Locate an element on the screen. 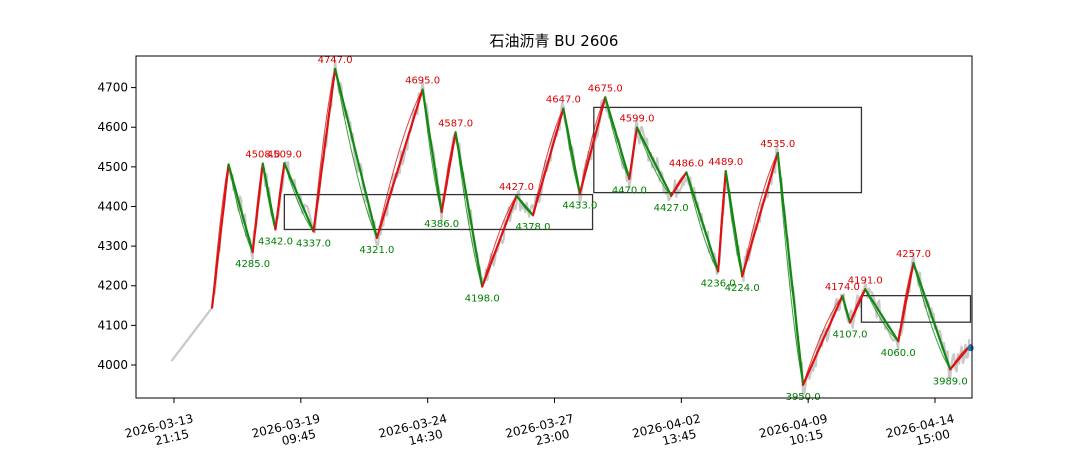 This screenshot has height=450, width=1080. peak-label: 4486.0 is located at coordinates (686, 163).